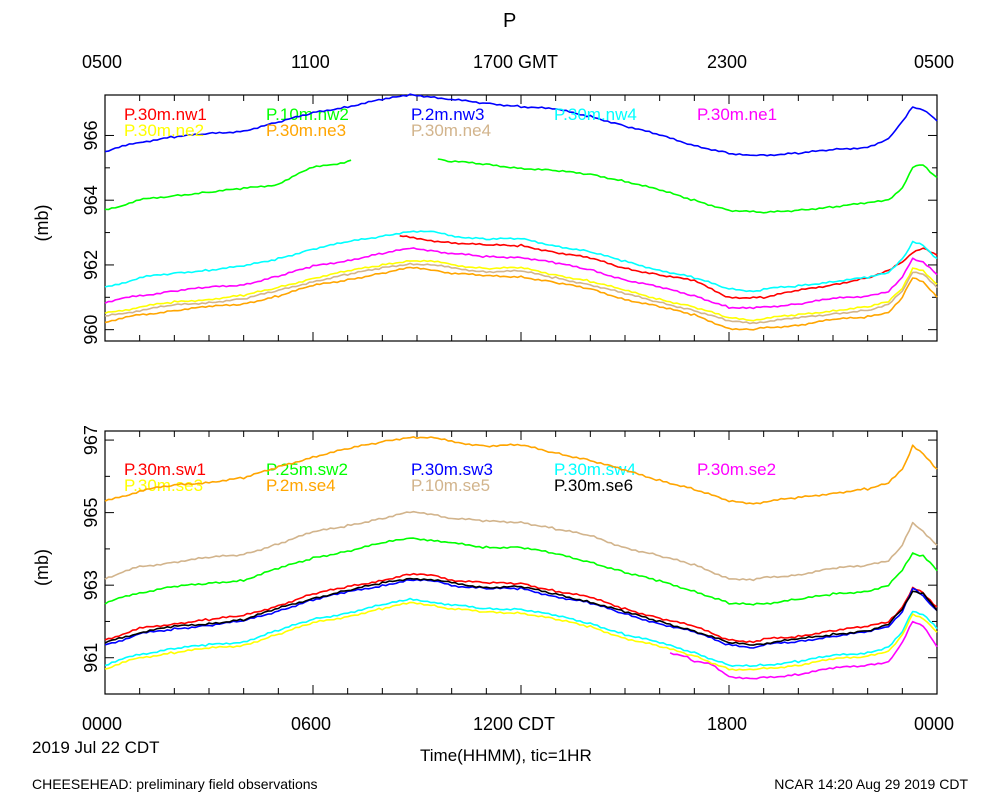  I want to click on series-line-P.30m.ne1, so click(521, 278).